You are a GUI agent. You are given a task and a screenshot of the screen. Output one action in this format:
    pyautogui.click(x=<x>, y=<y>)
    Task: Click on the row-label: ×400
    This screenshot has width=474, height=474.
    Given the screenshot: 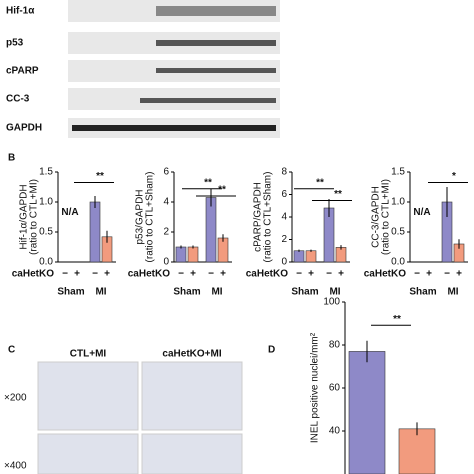 What is the action you would take?
    pyautogui.click(x=15, y=466)
    